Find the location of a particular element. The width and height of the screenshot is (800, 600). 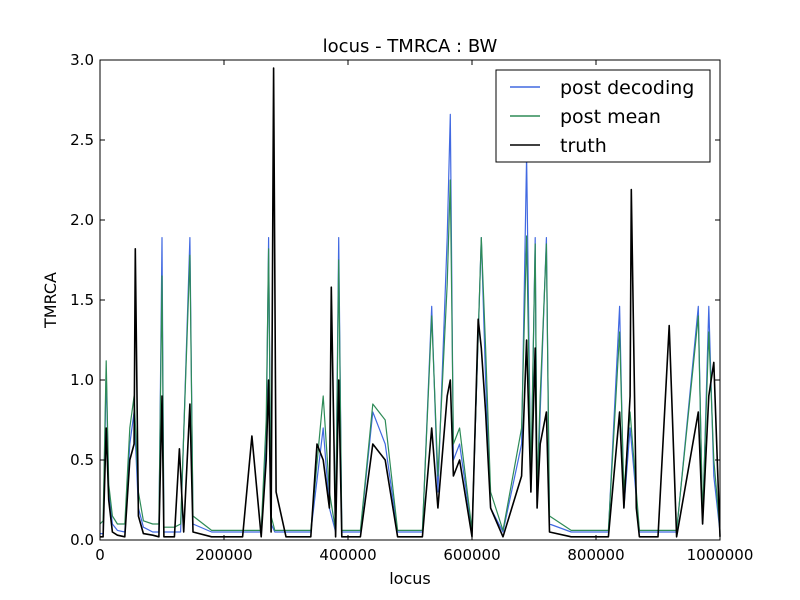

x-tick-label: 600000 is located at coordinates (471, 555).